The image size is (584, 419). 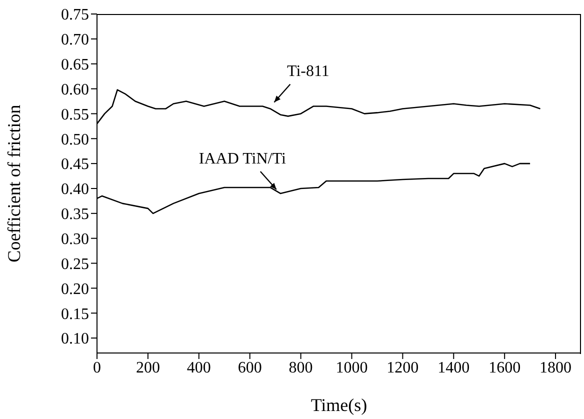 What do you see at coordinates (308, 71) in the screenshot?
I see `annotation: Ti-811` at bounding box center [308, 71].